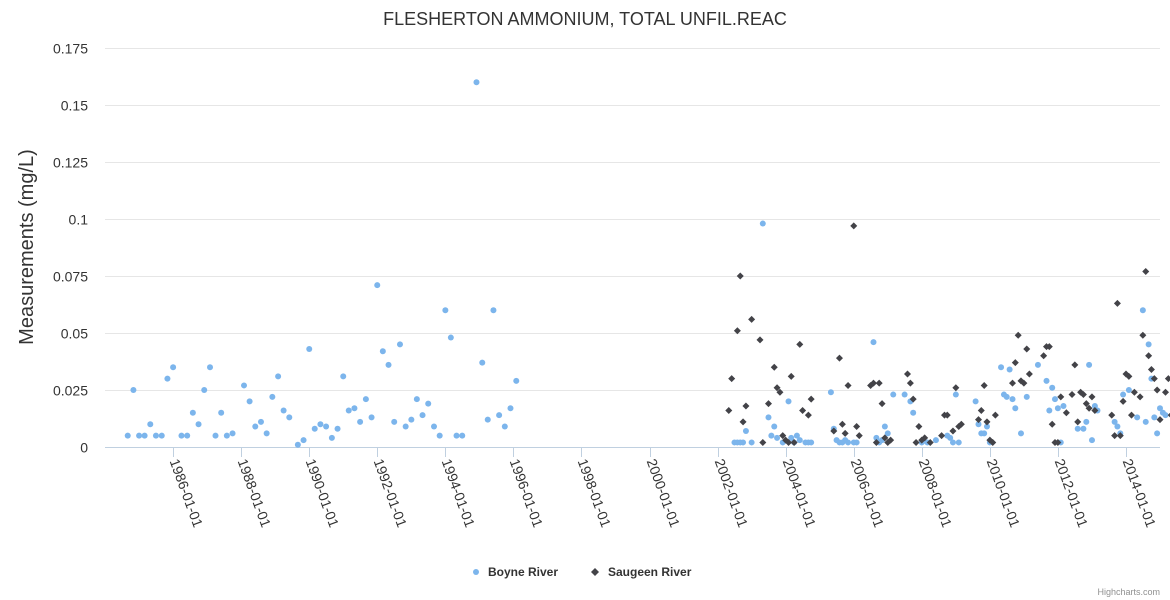 Image resolution: width=1170 pixels, height=600 pixels. What do you see at coordinates (641, 572) in the screenshot?
I see `legend-item-saugeen-river: Saugeen River` at bounding box center [641, 572].